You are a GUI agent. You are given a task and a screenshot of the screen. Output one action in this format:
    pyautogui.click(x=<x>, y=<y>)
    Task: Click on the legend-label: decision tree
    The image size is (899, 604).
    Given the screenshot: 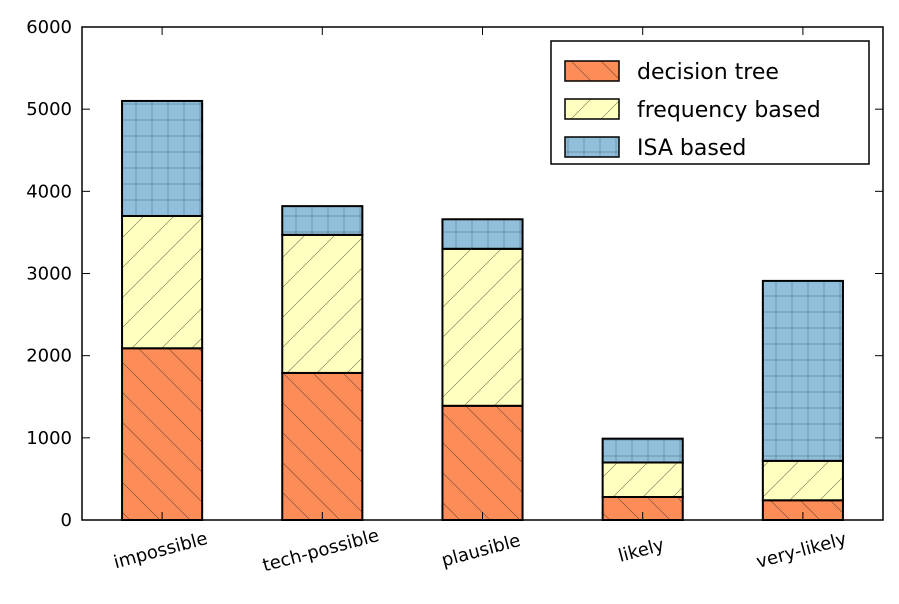 What is the action you would take?
    pyautogui.click(x=708, y=72)
    